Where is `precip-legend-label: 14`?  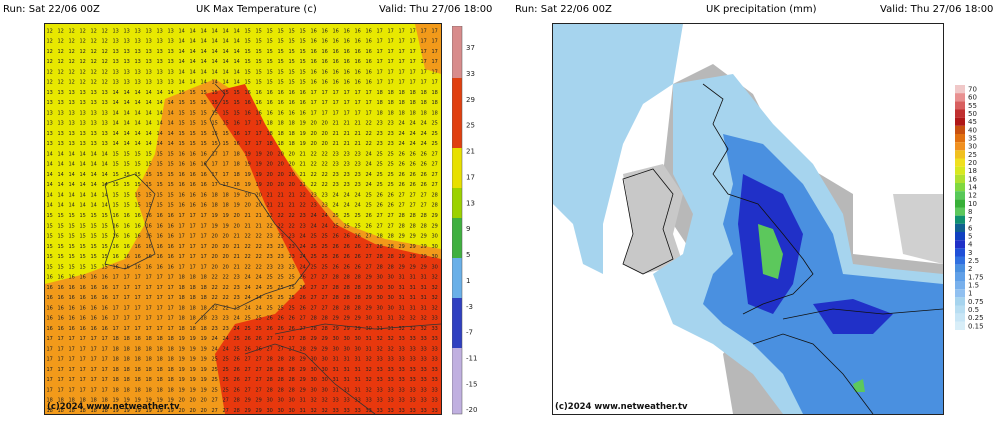
precip-legend-label: 14 is located at coordinates (972, 188).